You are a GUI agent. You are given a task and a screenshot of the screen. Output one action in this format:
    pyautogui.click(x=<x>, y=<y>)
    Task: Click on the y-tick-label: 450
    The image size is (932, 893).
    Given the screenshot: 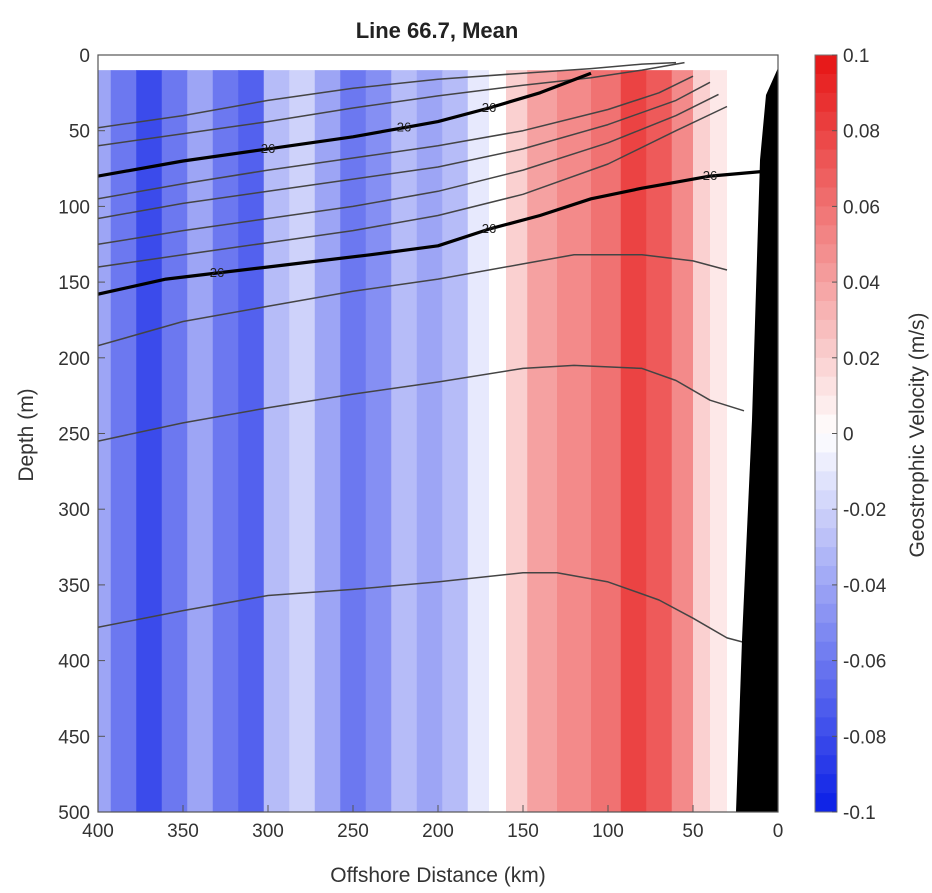 What is the action you would take?
    pyautogui.click(x=74, y=737)
    